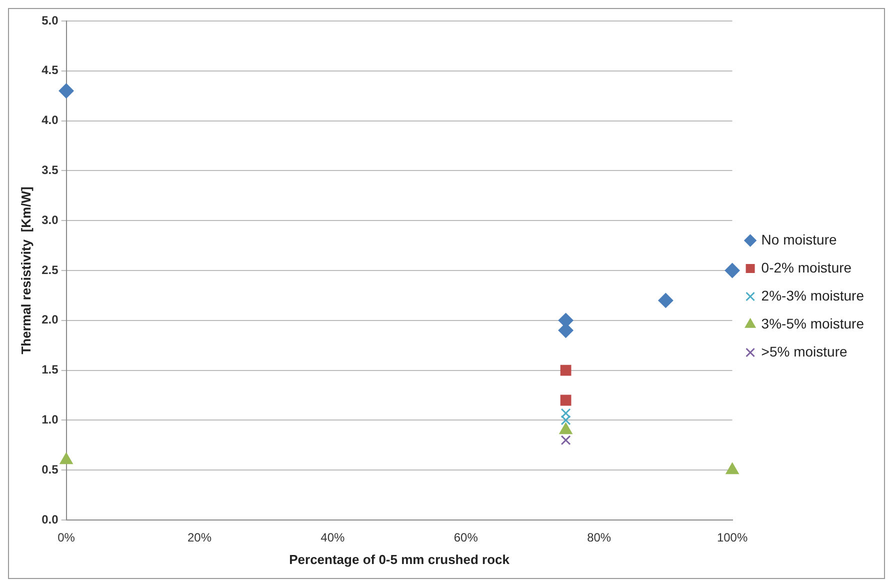 The width and height of the screenshot is (893, 587). What do you see at coordinates (50, 469) in the screenshot?
I see `y-tick-label: 0.5` at bounding box center [50, 469].